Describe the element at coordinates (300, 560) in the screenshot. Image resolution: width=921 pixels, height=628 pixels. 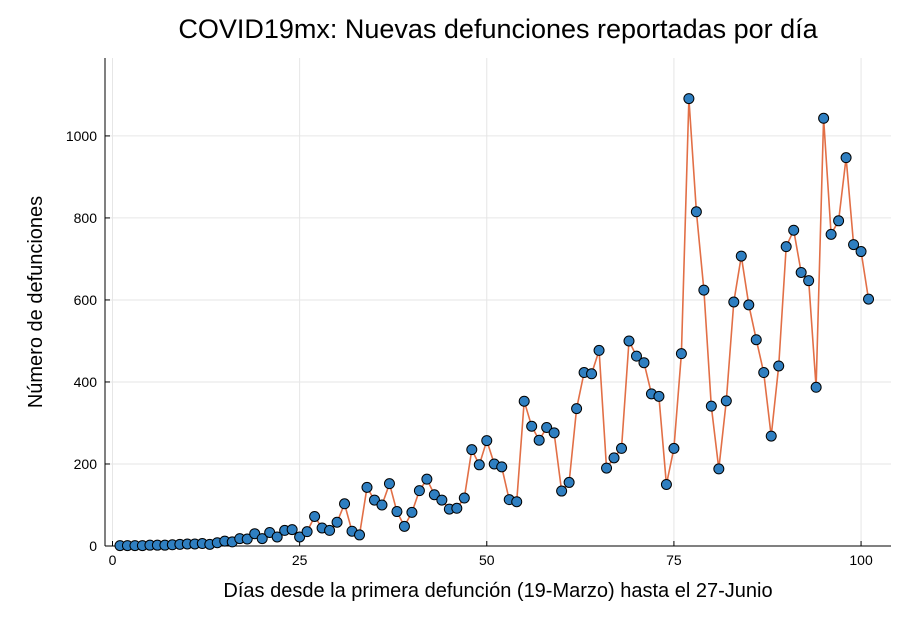
I see `x-tick-label: 25` at that location.